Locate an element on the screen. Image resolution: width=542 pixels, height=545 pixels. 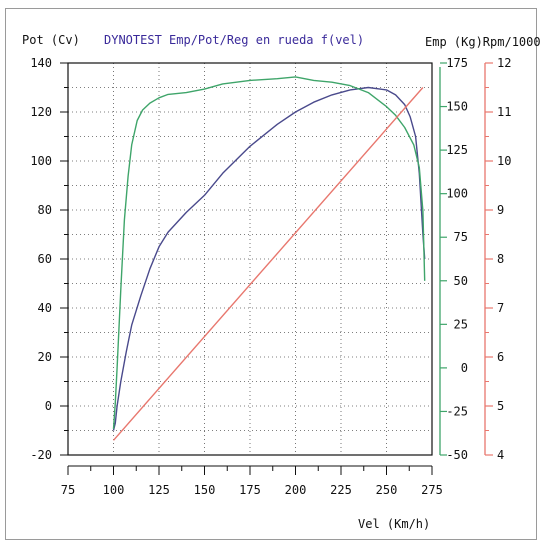
x-axis-tick-label: 275 is located at coordinates (432, 490).